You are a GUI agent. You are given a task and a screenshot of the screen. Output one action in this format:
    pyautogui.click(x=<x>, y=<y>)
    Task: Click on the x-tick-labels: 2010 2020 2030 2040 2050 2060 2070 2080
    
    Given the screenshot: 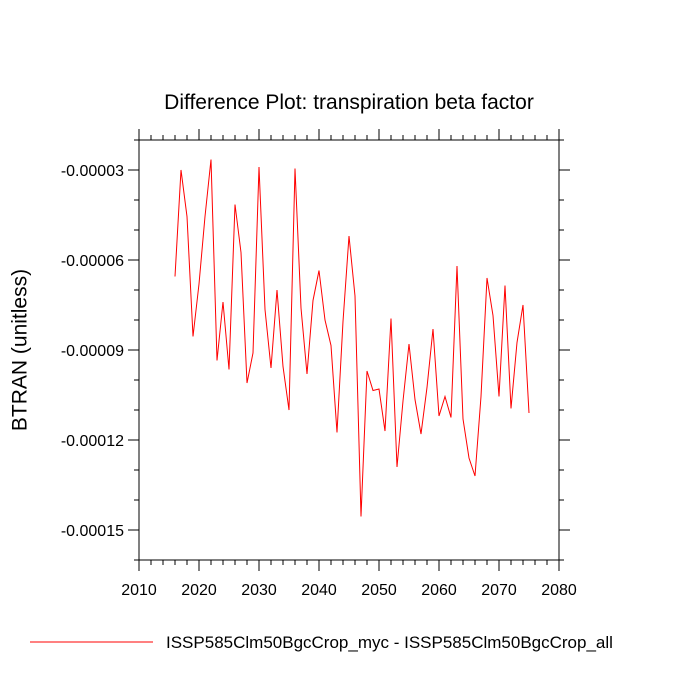 What is the action you would take?
    pyautogui.click(x=349, y=590)
    